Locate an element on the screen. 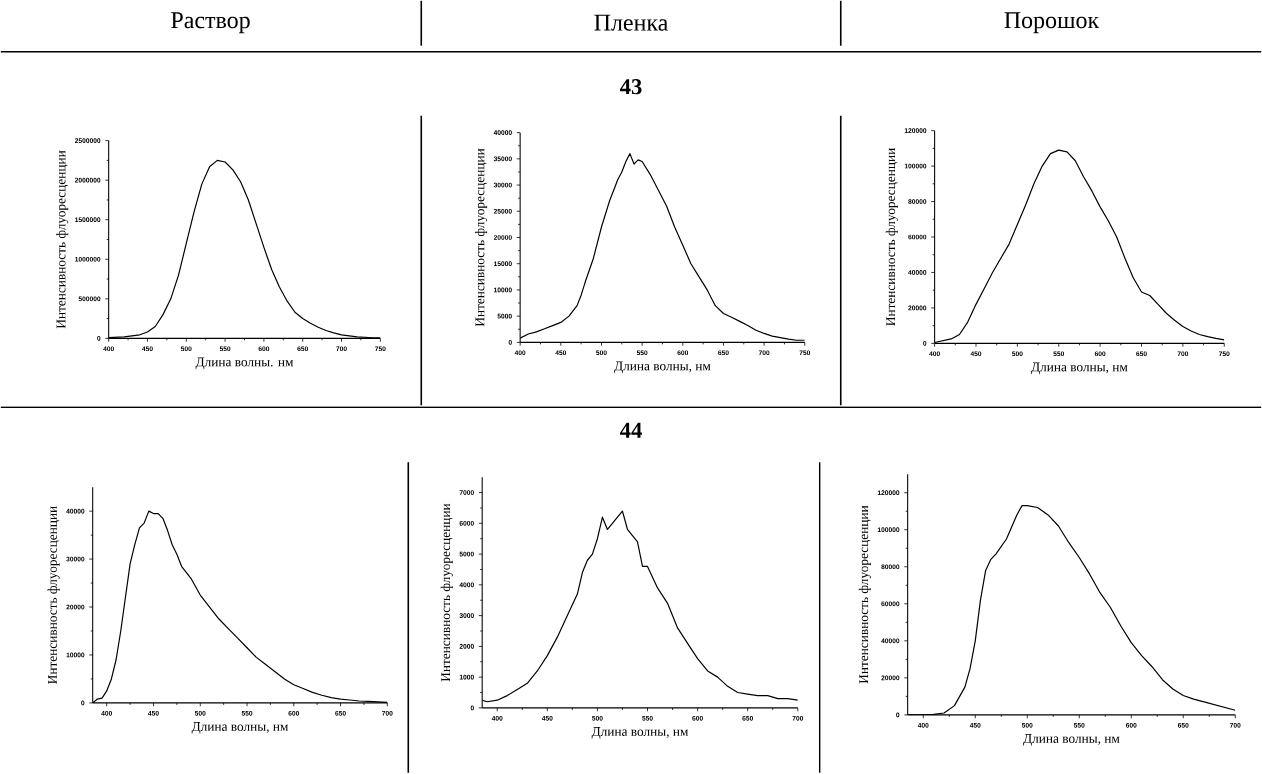 The height and width of the screenshot is (774, 1262). chart-subtitle: 44 is located at coordinates (631, 430).